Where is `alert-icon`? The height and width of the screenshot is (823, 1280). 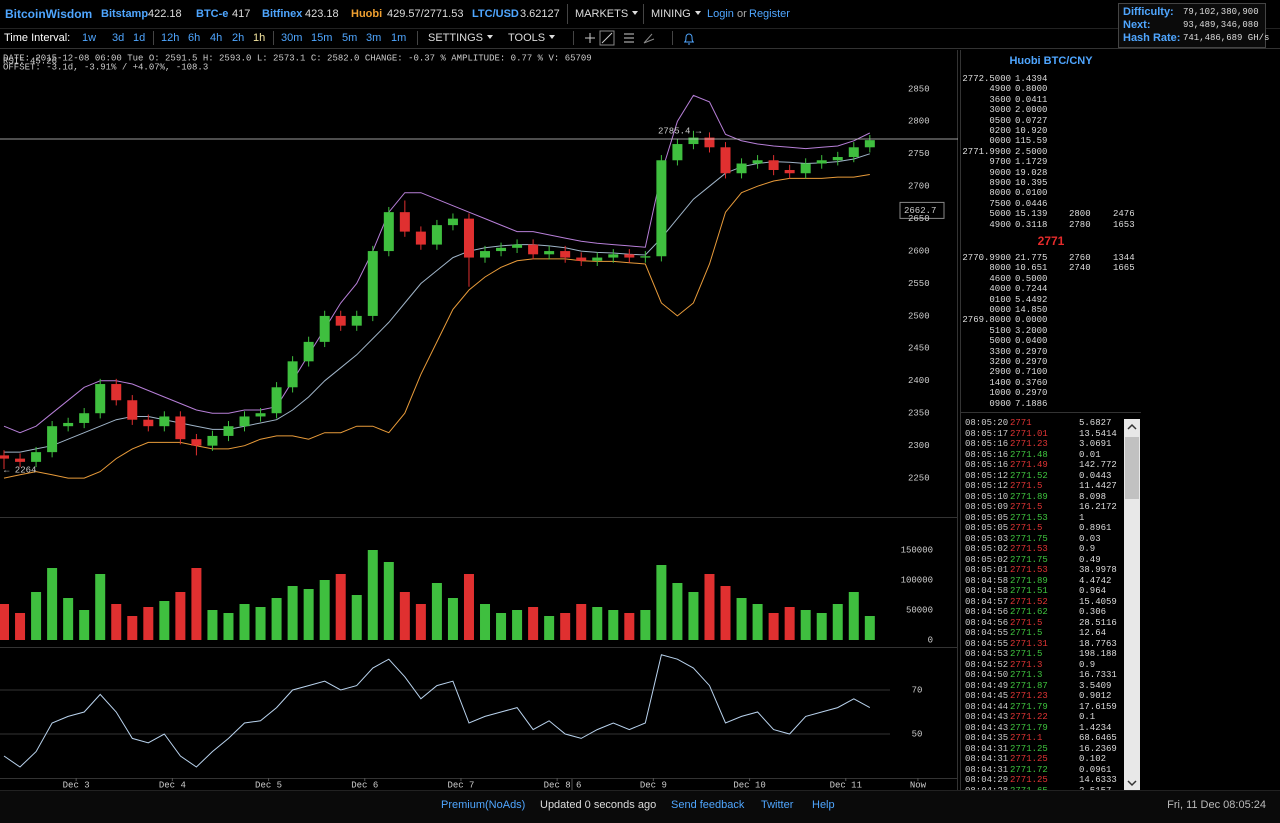
alert-icon is located at coordinates (689, 39).